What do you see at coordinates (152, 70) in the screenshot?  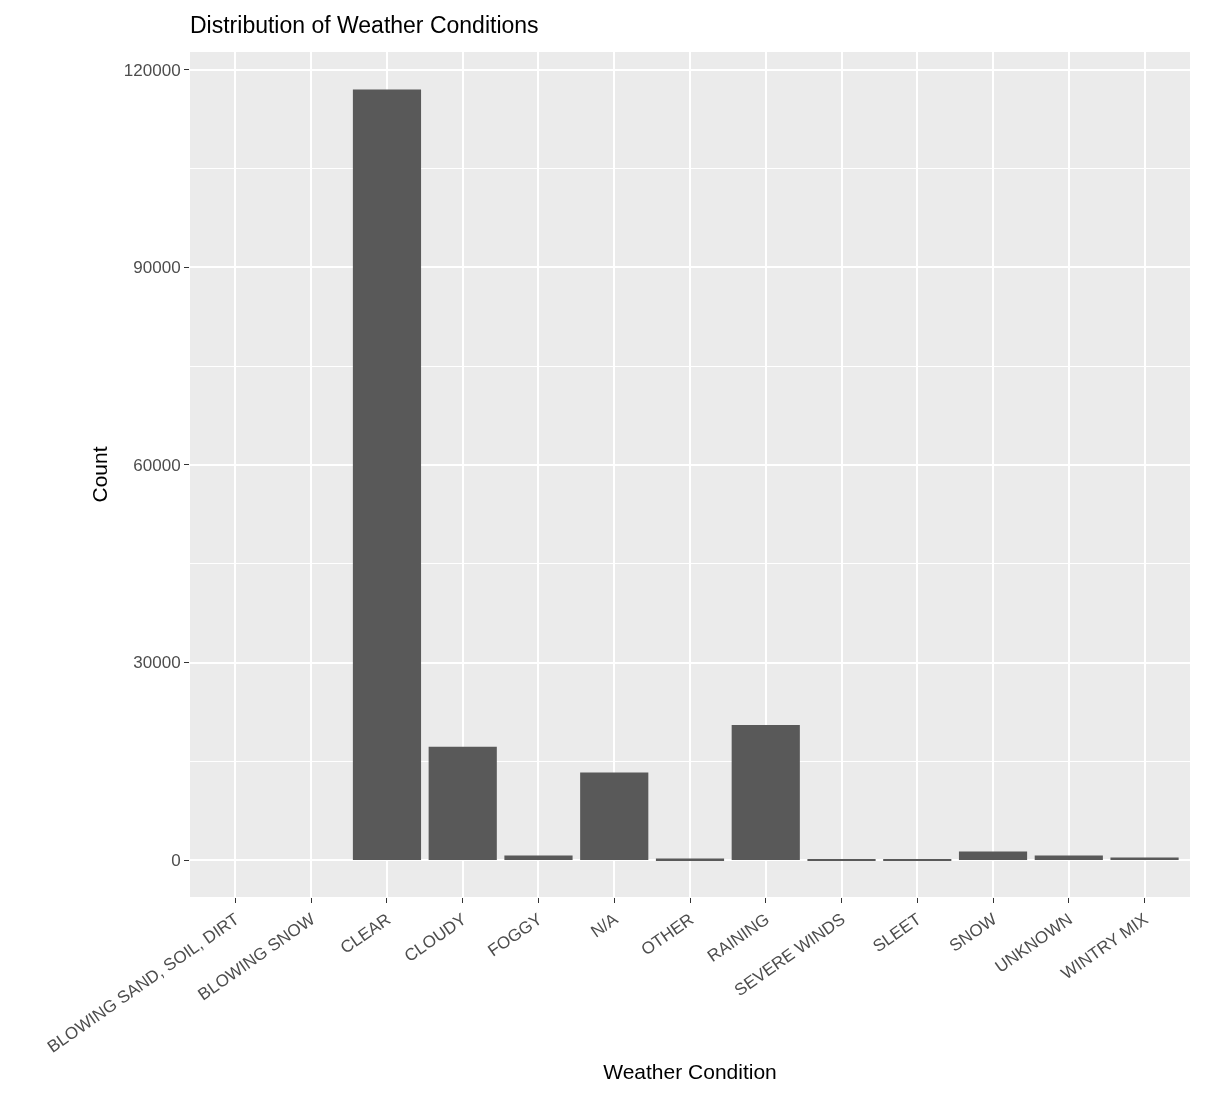 I see `y-tick-label: 120000` at bounding box center [152, 70].